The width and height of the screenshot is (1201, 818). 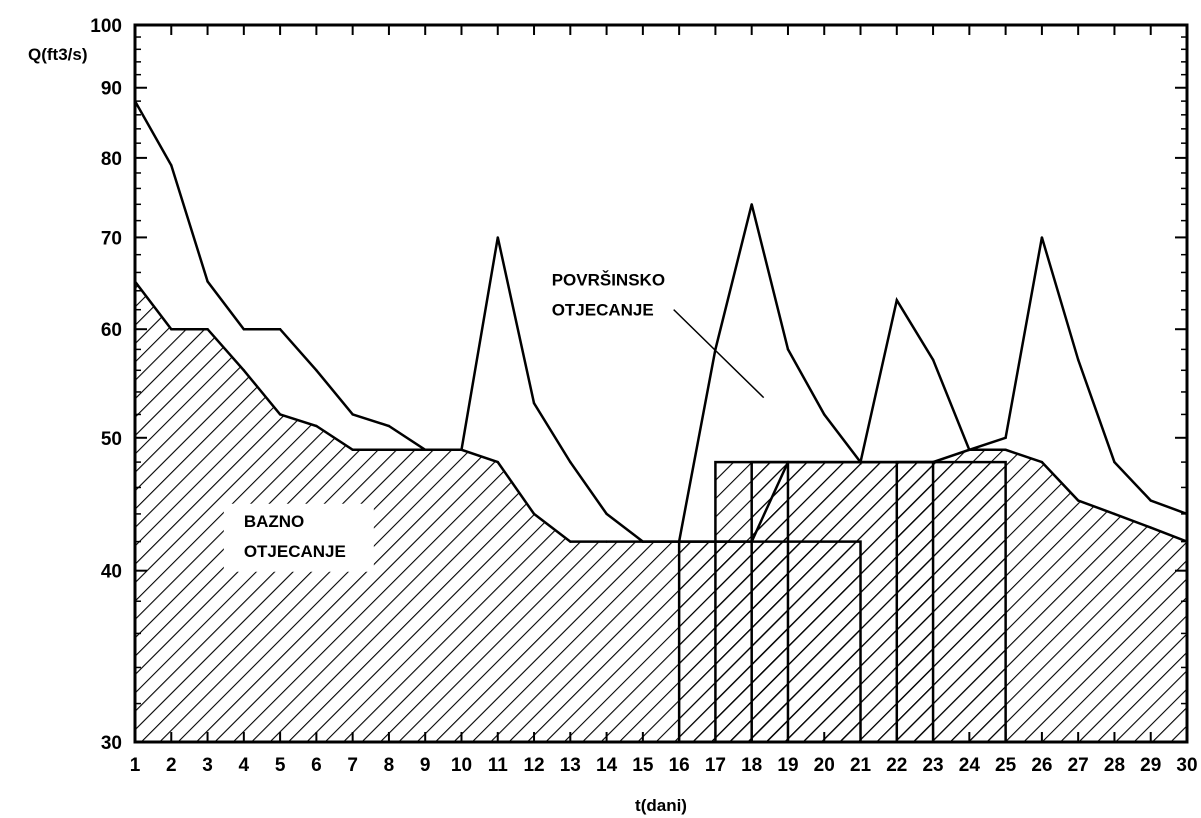 I want to click on annotation-1-line-1: OTJECANJE, so click(x=295, y=551).